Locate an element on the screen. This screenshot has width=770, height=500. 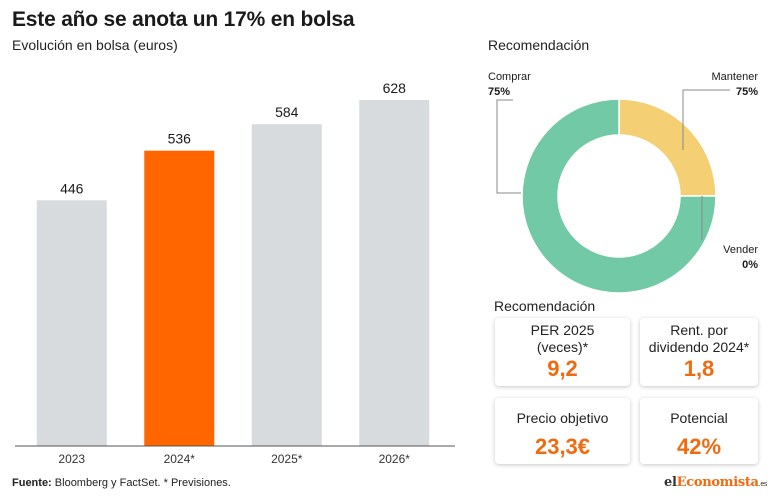
card-per: PER 2025 (veces)* 9,2 is located at coordinates (562, 352).